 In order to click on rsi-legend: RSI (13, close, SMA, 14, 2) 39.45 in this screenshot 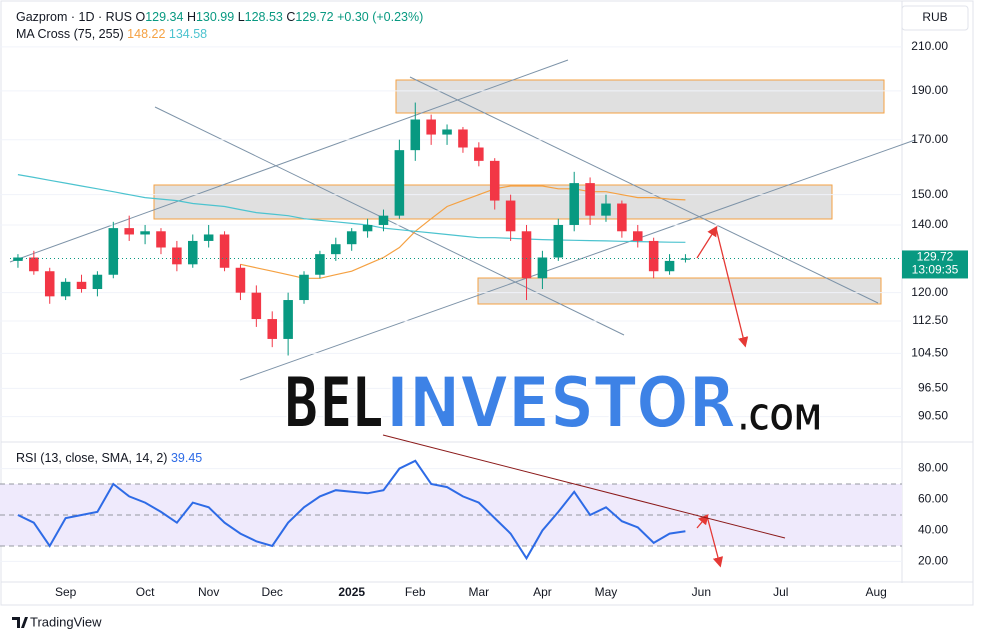, I will do `click(109, 458)`.